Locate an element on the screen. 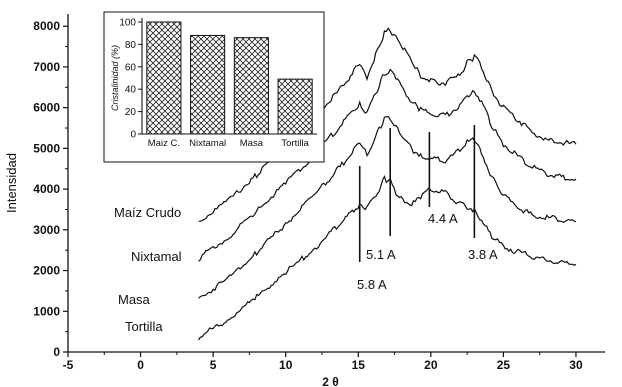 Image resolution: width=622 pixels, height=387 pixels. curve-label: Tortilla is located at coordinates (144, 326).